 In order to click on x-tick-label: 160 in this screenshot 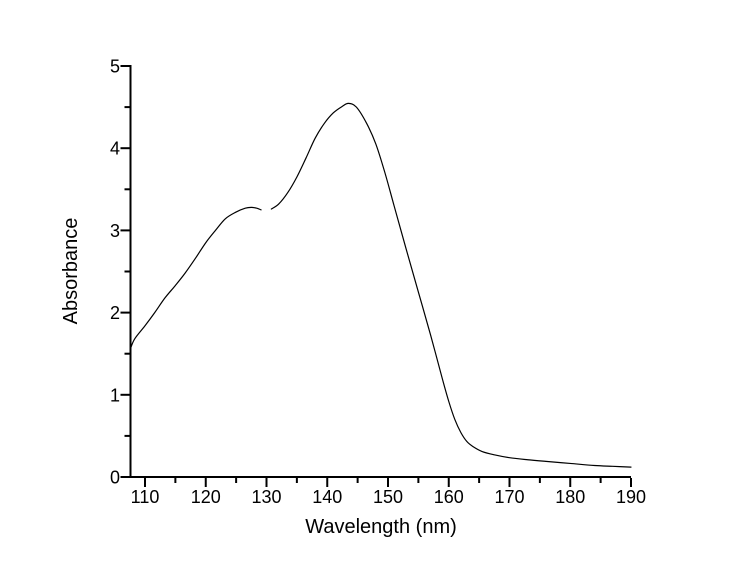, I will do `click(449, 497)`.